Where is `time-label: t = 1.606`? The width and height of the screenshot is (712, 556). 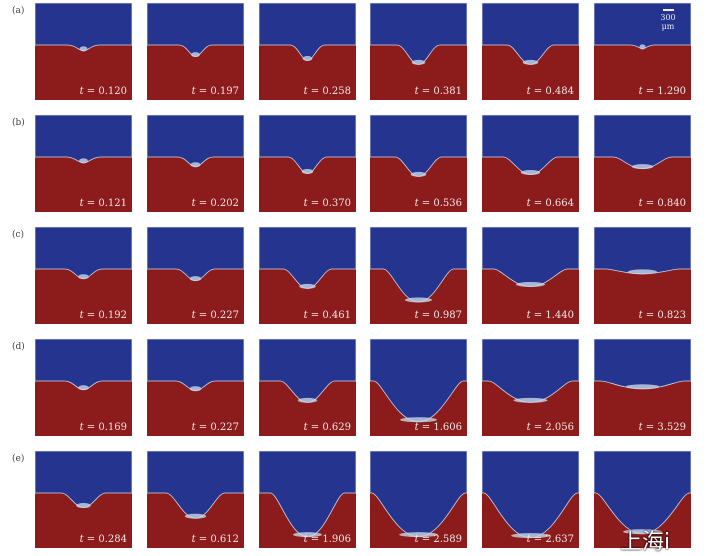
time-label: t = 1.606 is located at coordinates (438, 427).